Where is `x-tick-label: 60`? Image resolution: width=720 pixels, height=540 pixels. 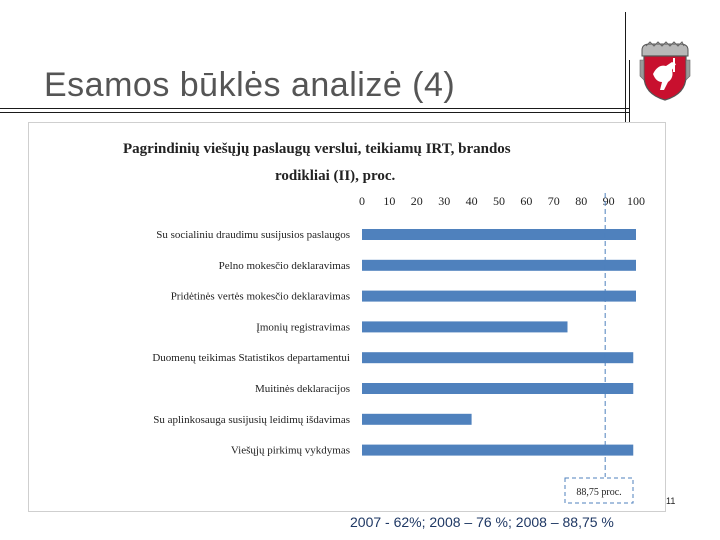
x-tick-label: 60 is located at coordinates (526, 201).